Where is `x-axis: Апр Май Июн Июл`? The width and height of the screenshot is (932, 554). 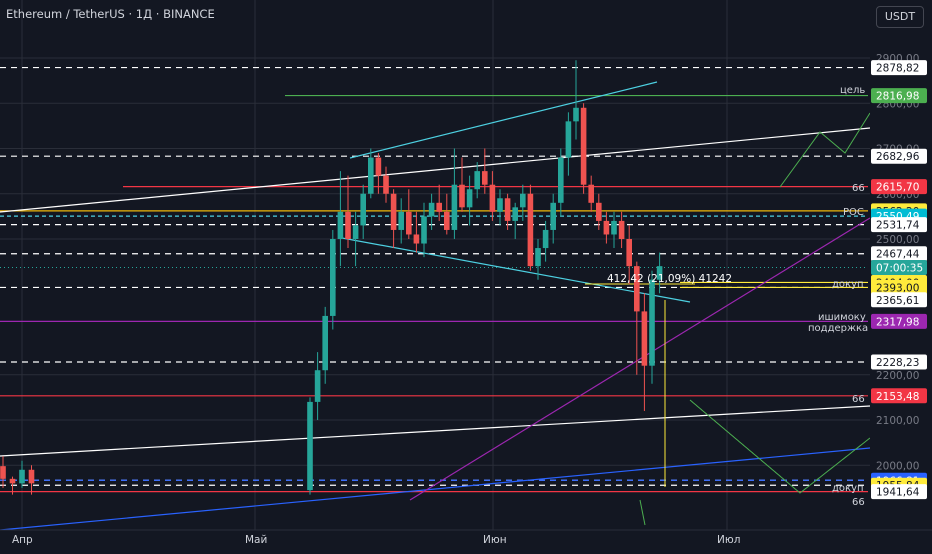 x-axis: Апр Май Июн Июл is located at coordinates (466, 539).